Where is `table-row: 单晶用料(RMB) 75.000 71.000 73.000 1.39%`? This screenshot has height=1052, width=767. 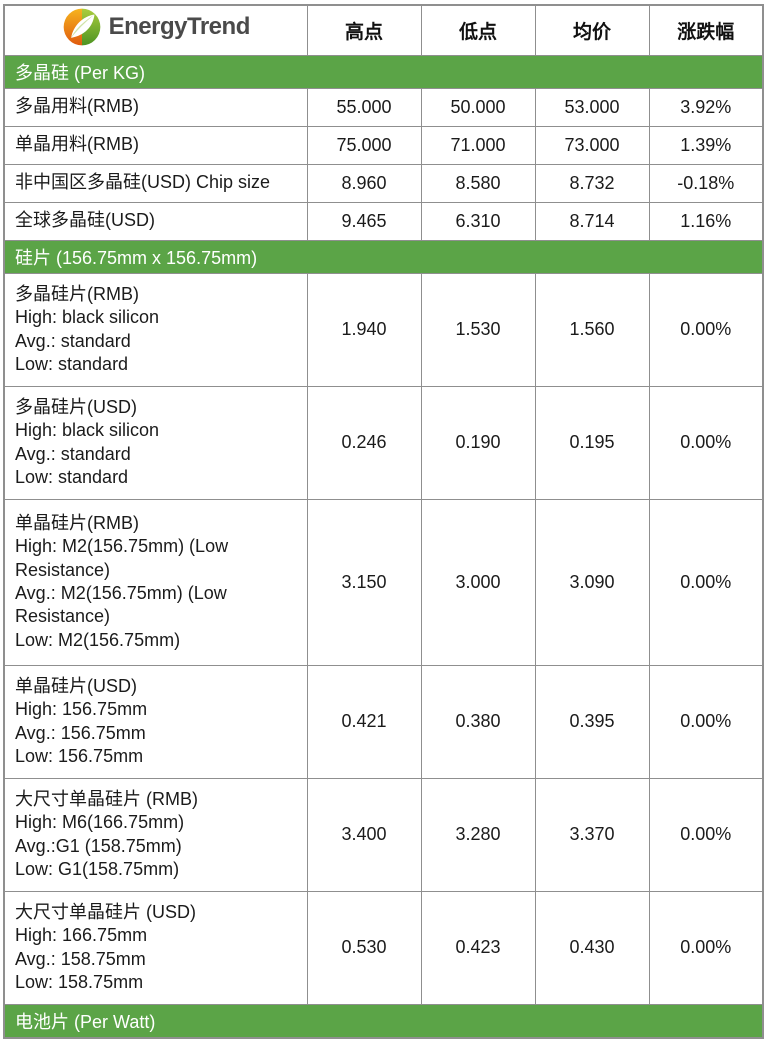 table-row: 单晶用料(RMB) 75.000 71.000 73.000 1.39% is located at coordinates (383, 145).